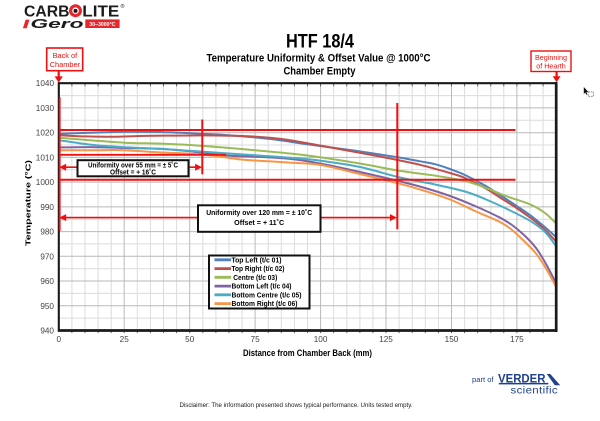  What do you see at coordinates (47, 11) in the screenshot?
I see `svg-text: CARB` at bounding box center [47, 11].